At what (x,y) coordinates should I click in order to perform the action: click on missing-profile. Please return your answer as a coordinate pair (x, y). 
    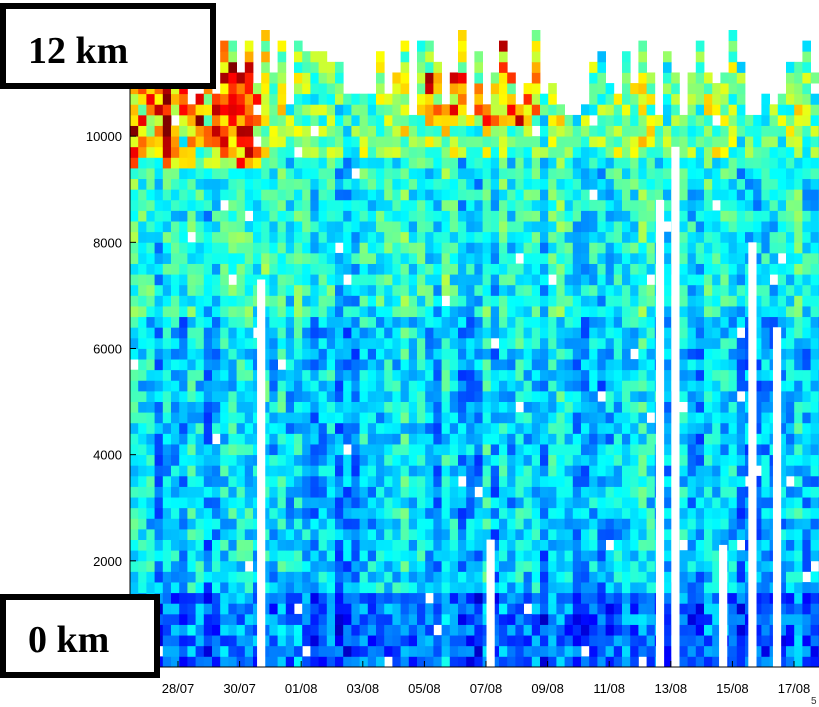
    Looking at the image, I should click on (752, 454).